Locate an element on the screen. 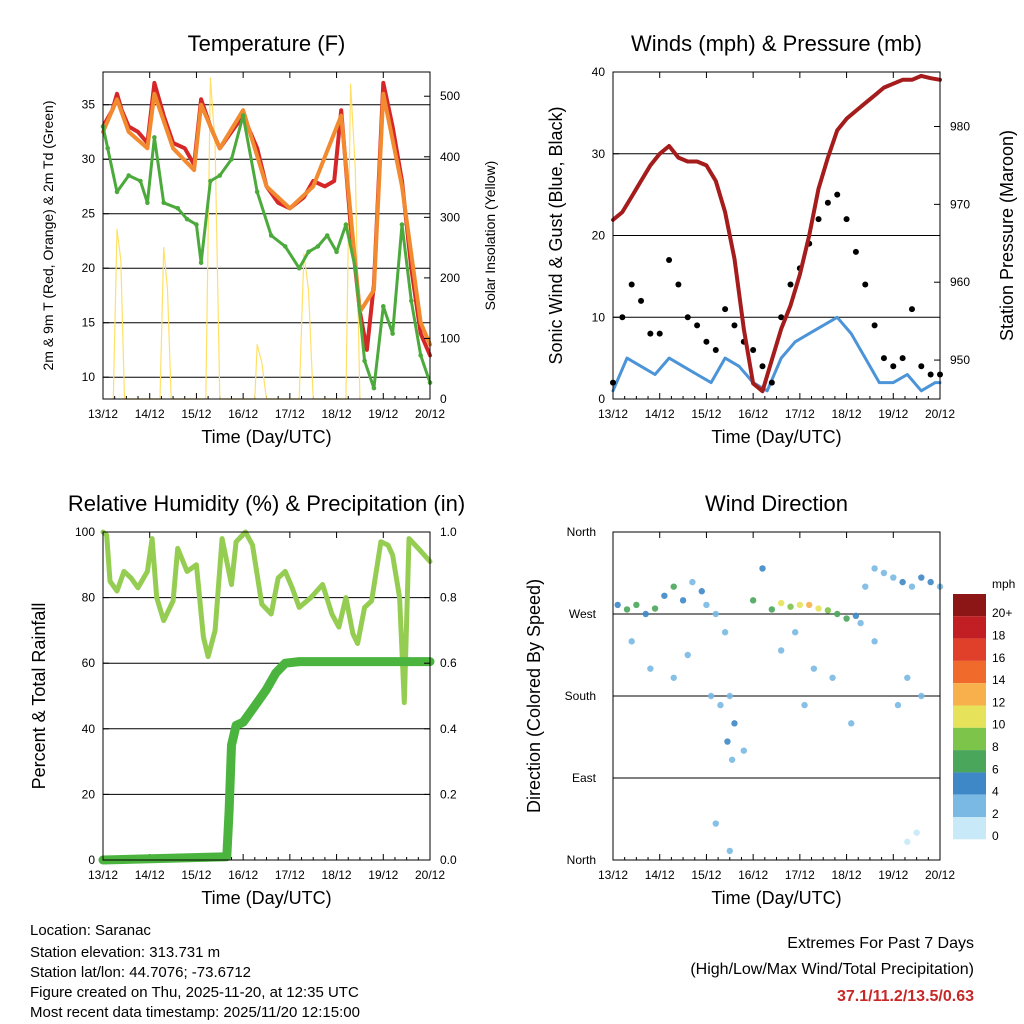 The width and height of the screenshot is (1024, 1024). footer-elevation: Station elevation: 313.731 m is located at coordinates (125, 952).